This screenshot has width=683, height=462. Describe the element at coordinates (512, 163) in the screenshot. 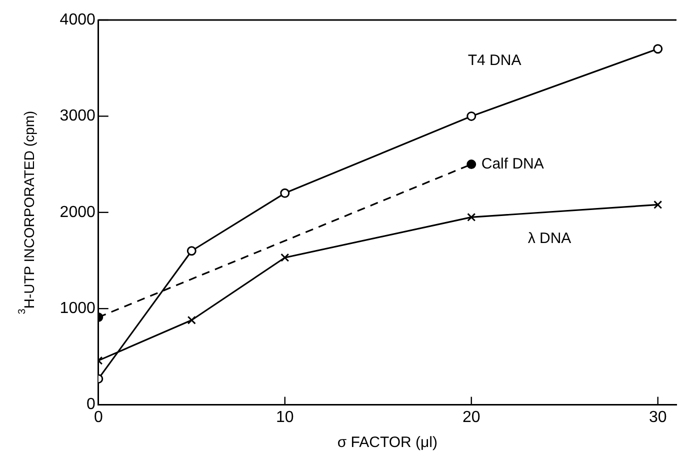

I see `series-label: Calf DNA` at that location.